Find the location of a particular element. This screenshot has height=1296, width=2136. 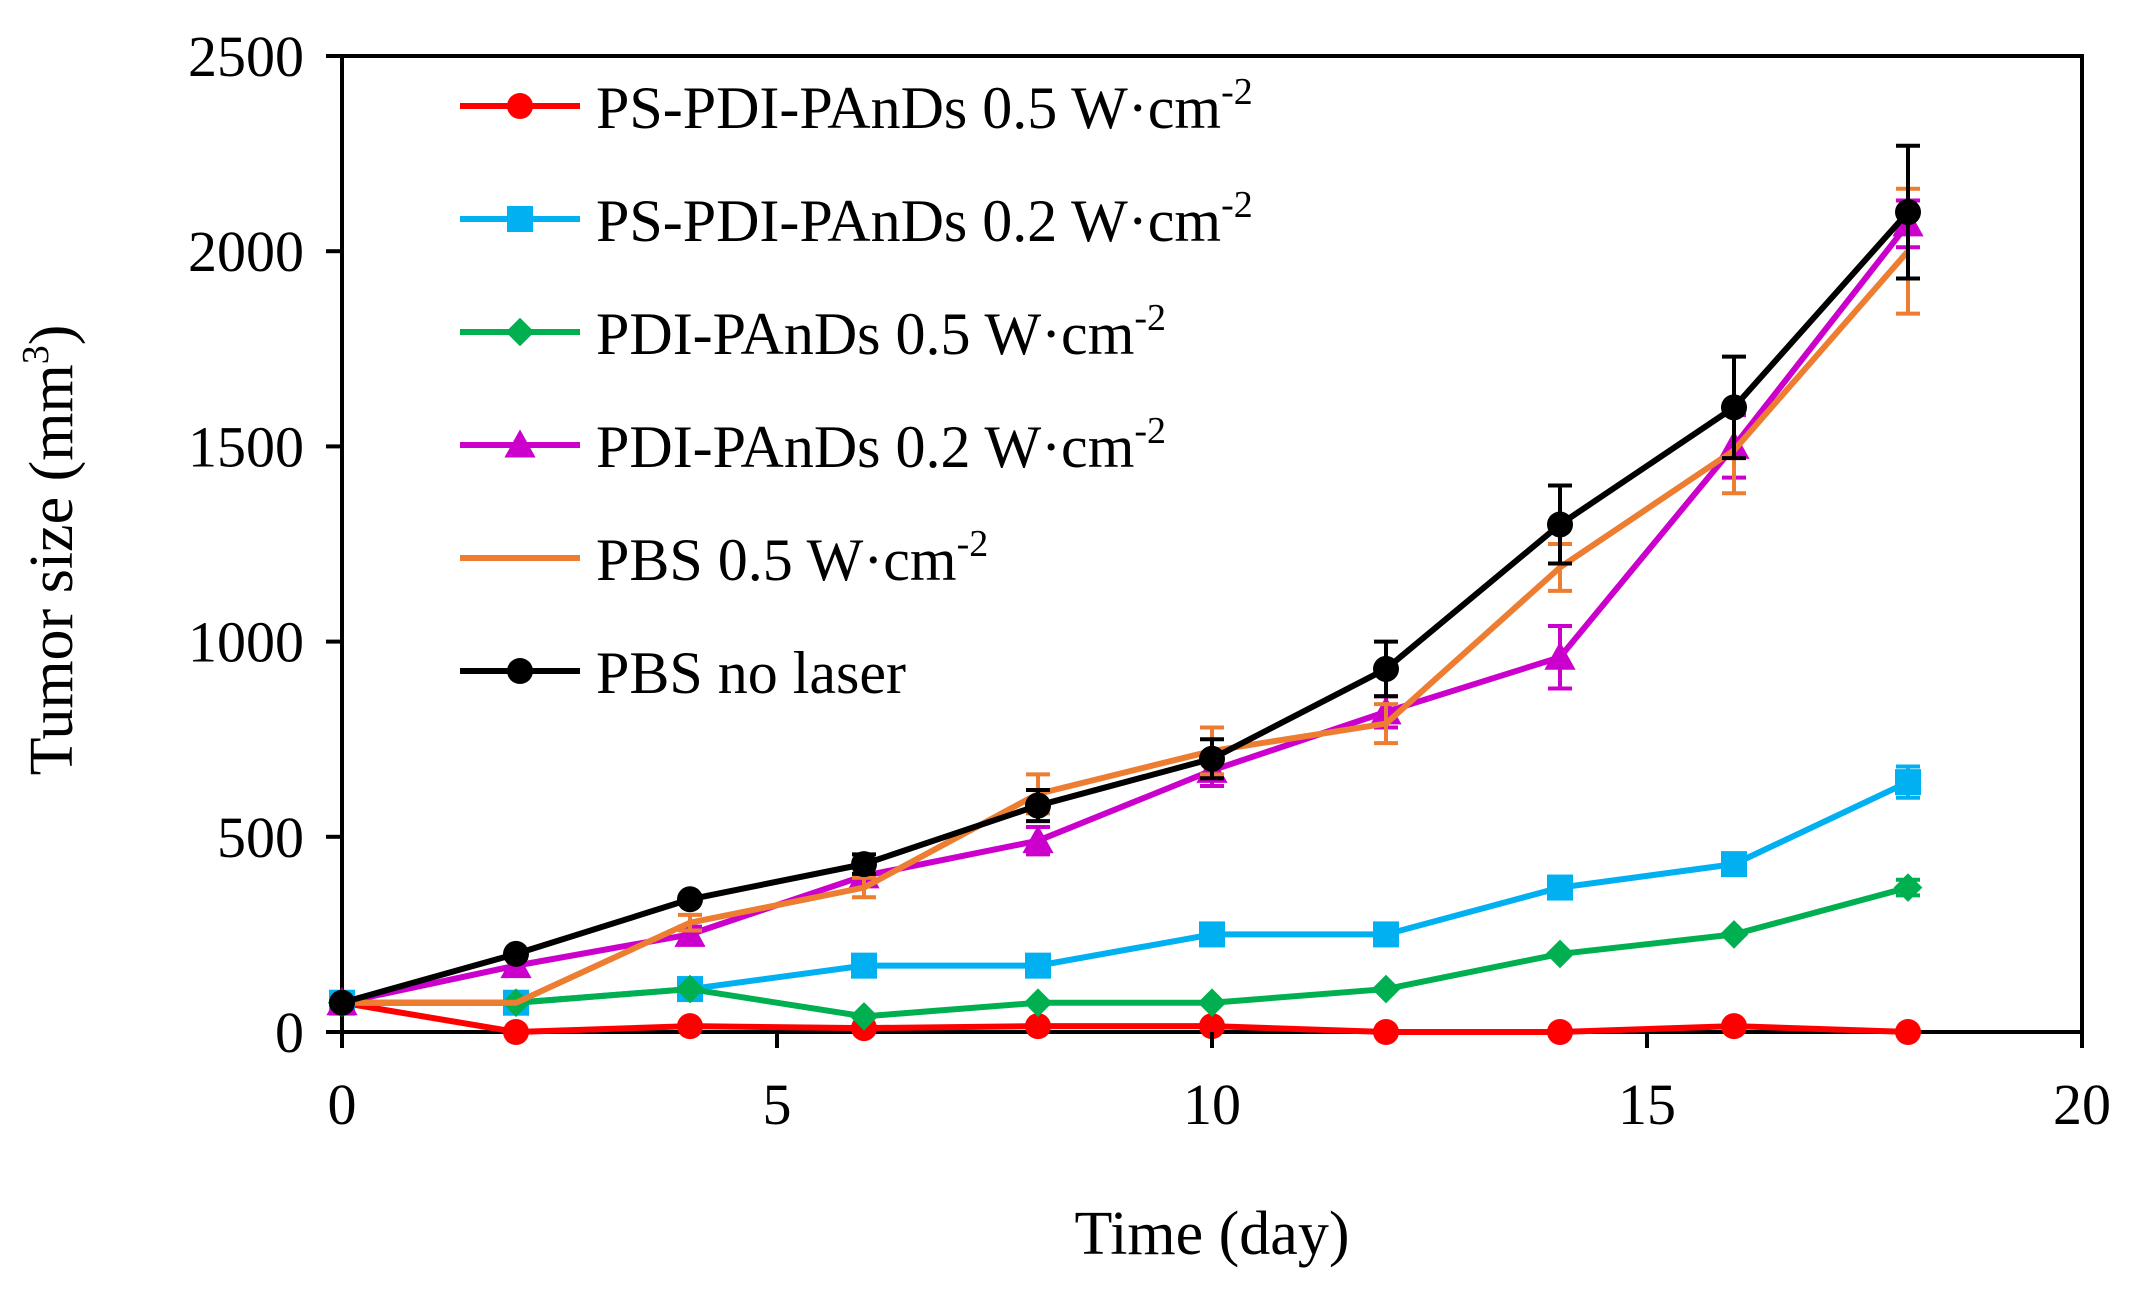

x-tick-label: 20 is located at coordinates (2082, 1104).